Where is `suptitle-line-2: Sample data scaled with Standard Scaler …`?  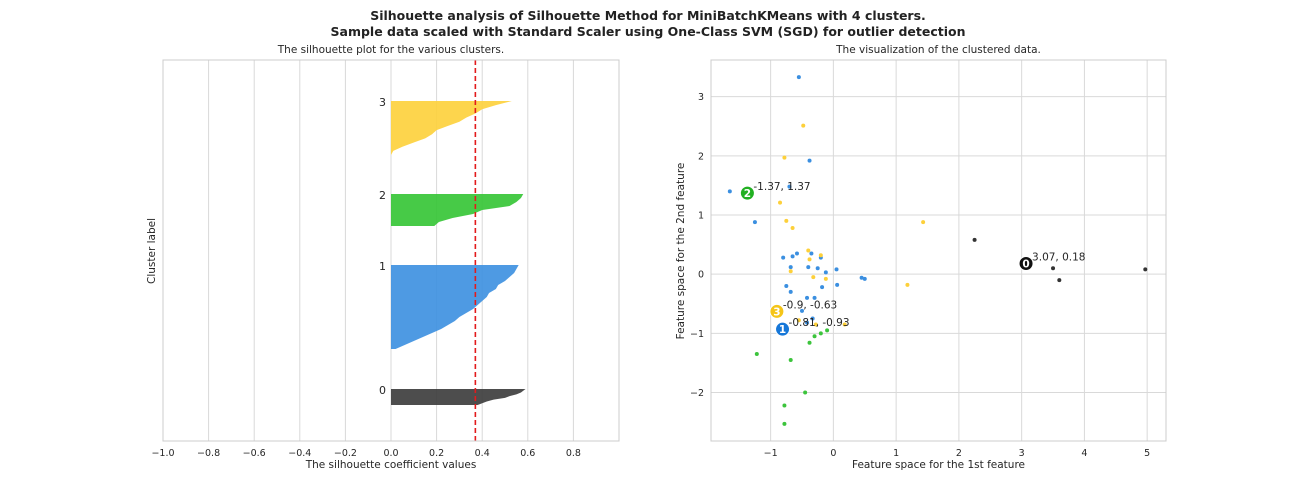 suptitle-line-2: Sample data scaled with Standard Scaler … is located at coordinates (648, 31).